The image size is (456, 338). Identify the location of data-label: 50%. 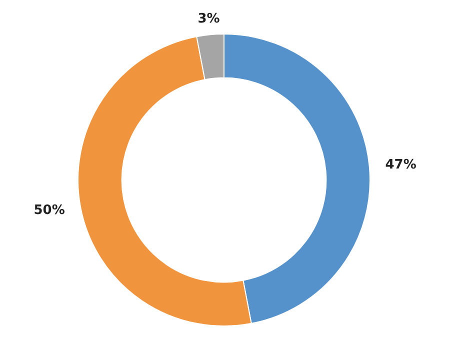
(49, 210).